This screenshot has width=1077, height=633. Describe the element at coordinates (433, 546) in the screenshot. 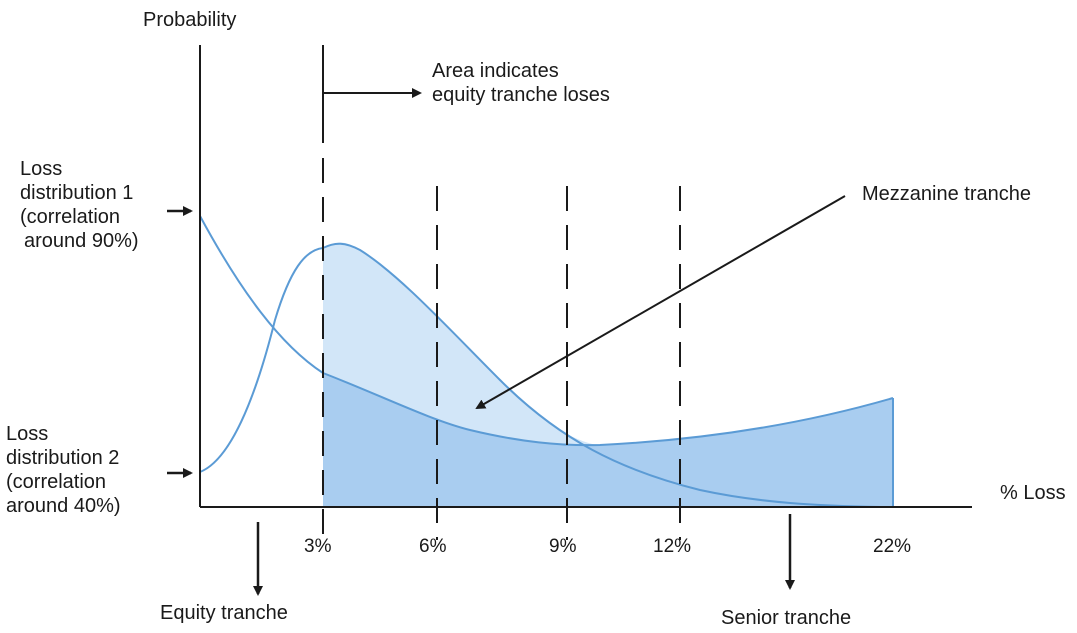

I see `tick-label-6: 6%` at that location.